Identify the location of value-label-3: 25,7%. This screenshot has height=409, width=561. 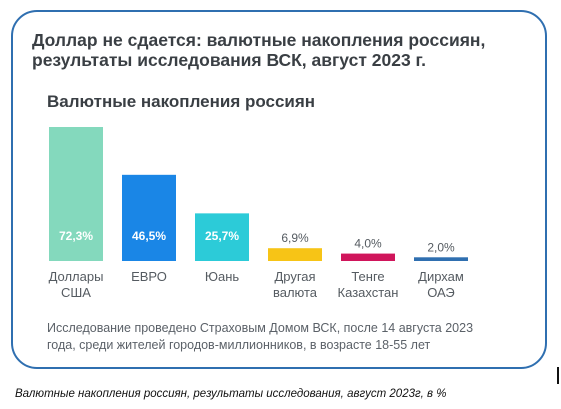
(222, 236).